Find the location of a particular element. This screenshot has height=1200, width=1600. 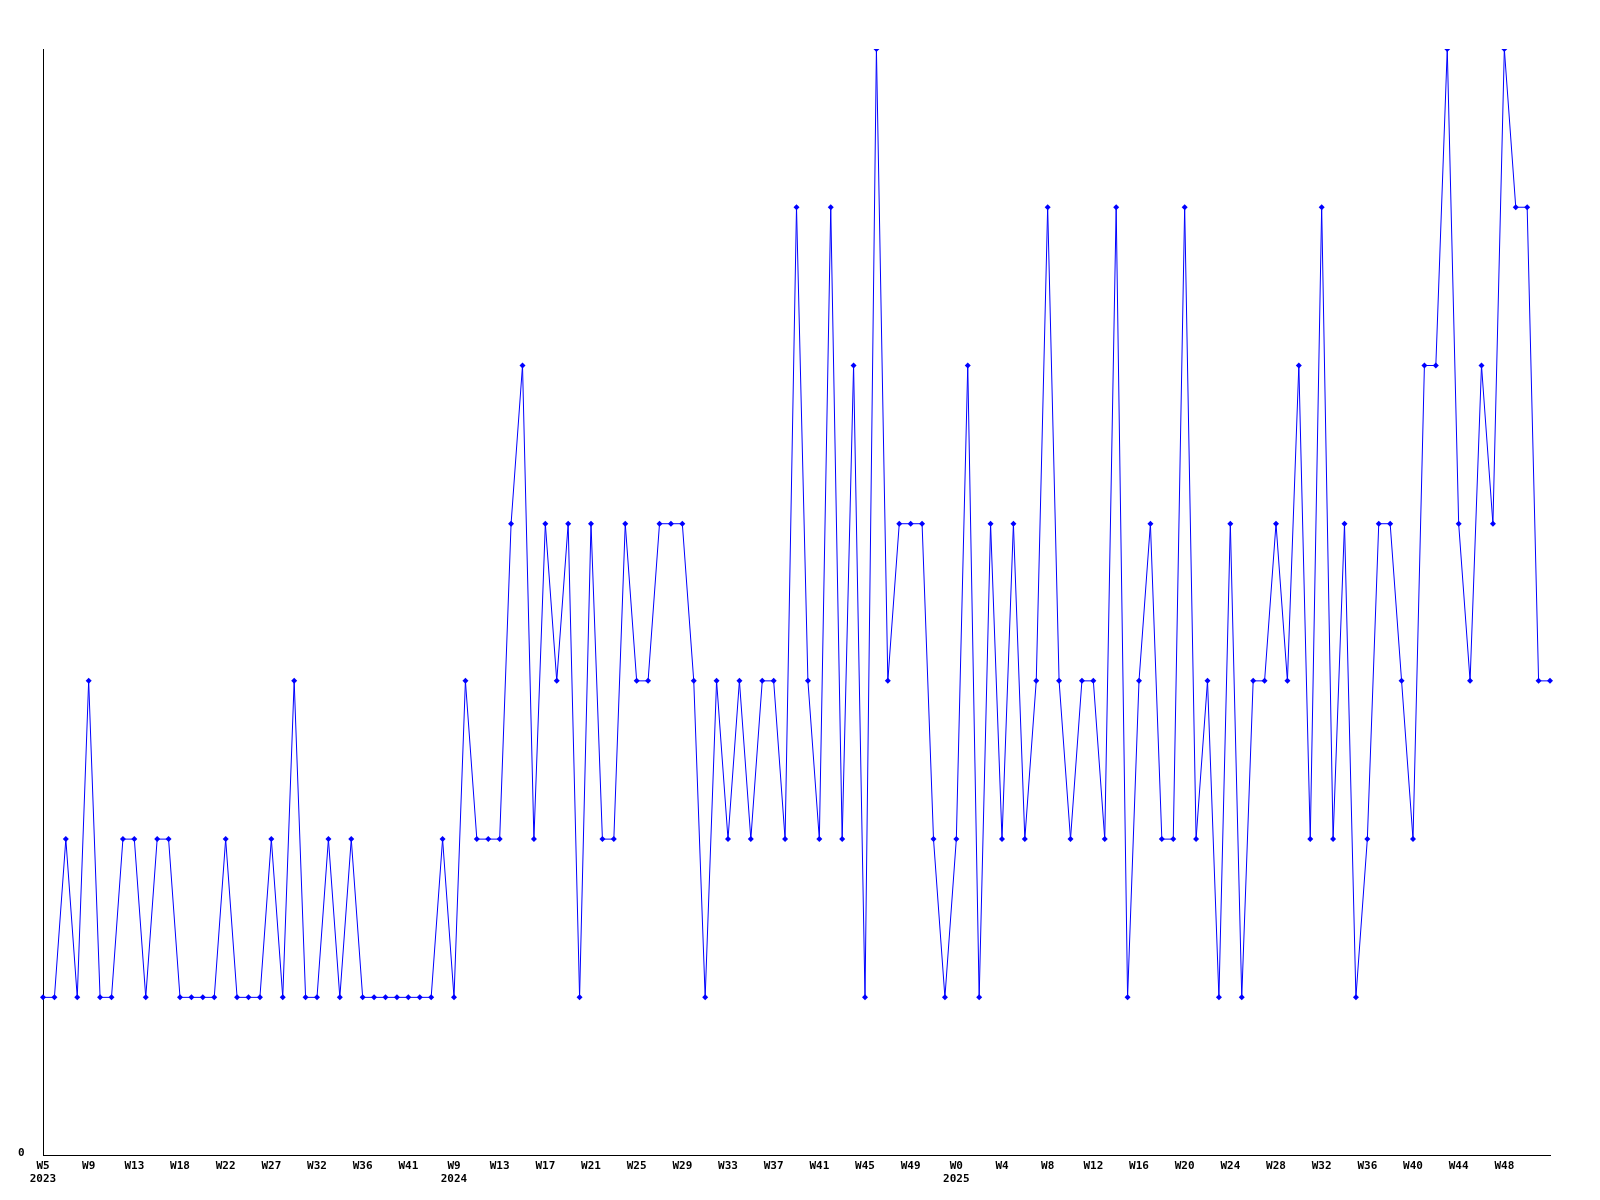

x-tick-label: W22 is located at coordinates (225, 1166).